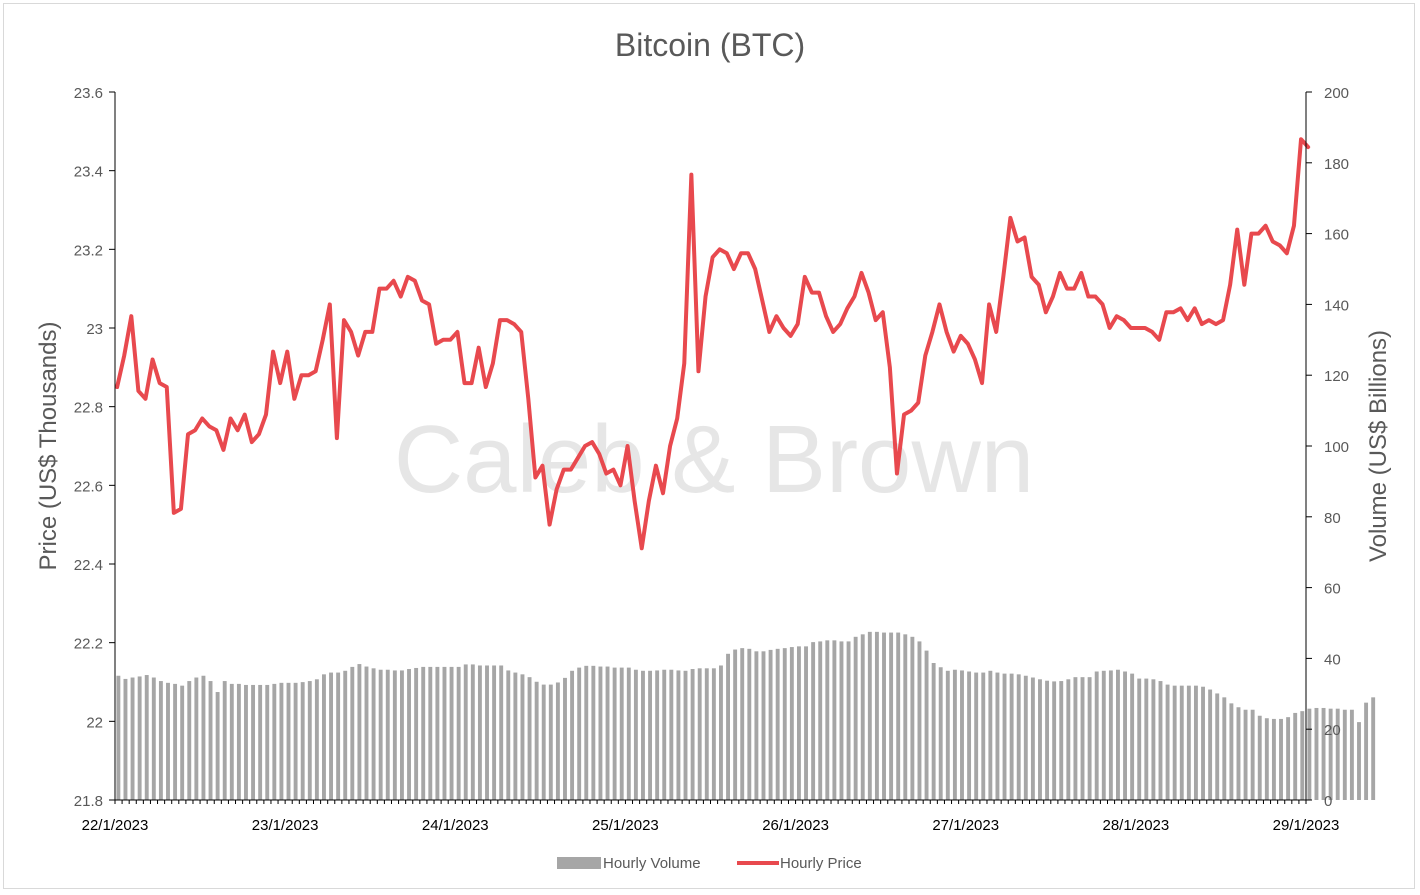  Describe the element at coordinates (1336, 305) in the screenshot. I see `y2-tick-label: 140` at that location.